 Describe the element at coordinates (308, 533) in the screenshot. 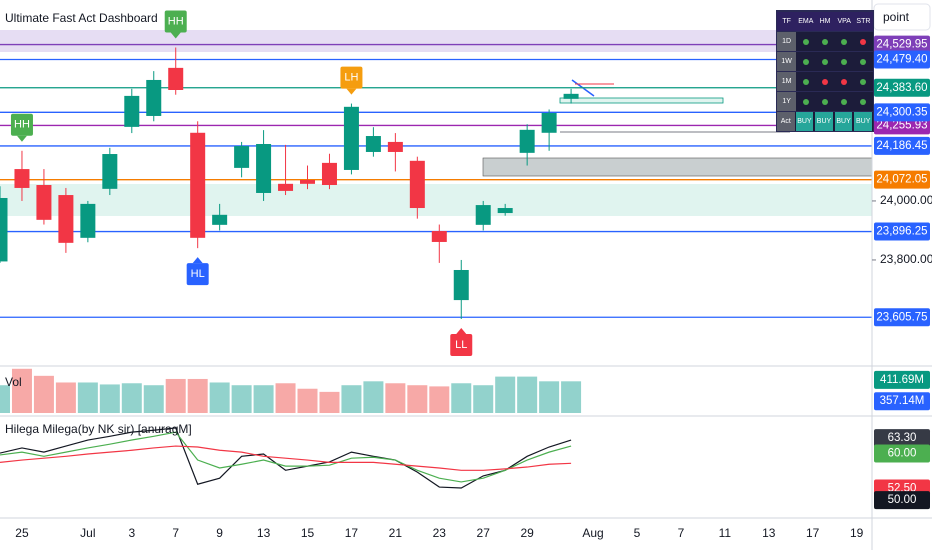

I see `x-tick-label: 15` at that location.